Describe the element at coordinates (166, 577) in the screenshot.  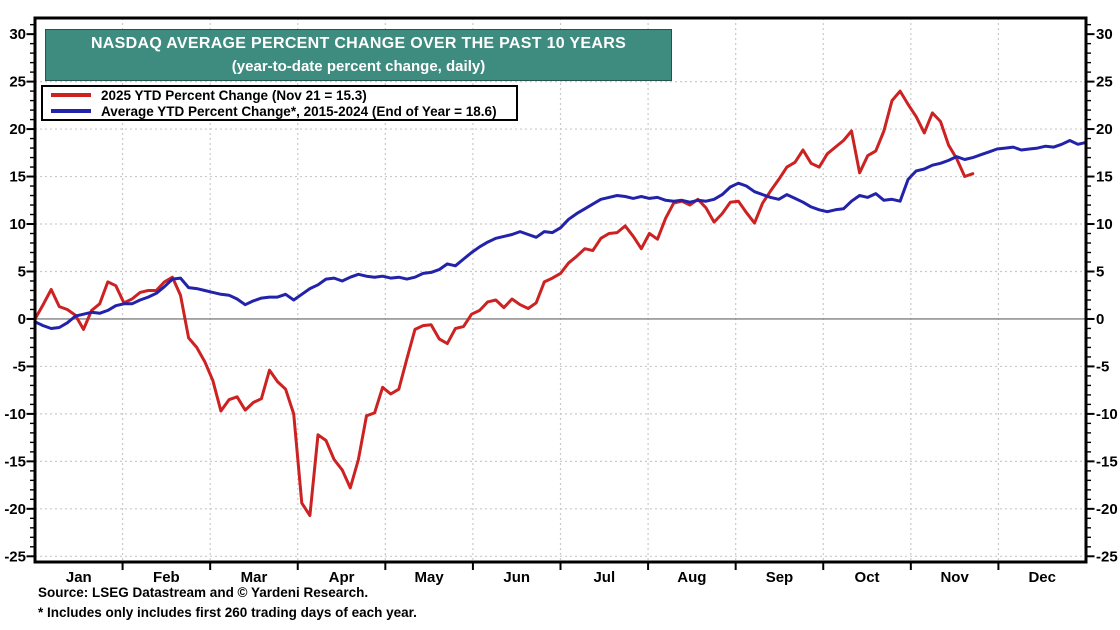
I see `month-label: Feb` at that location.